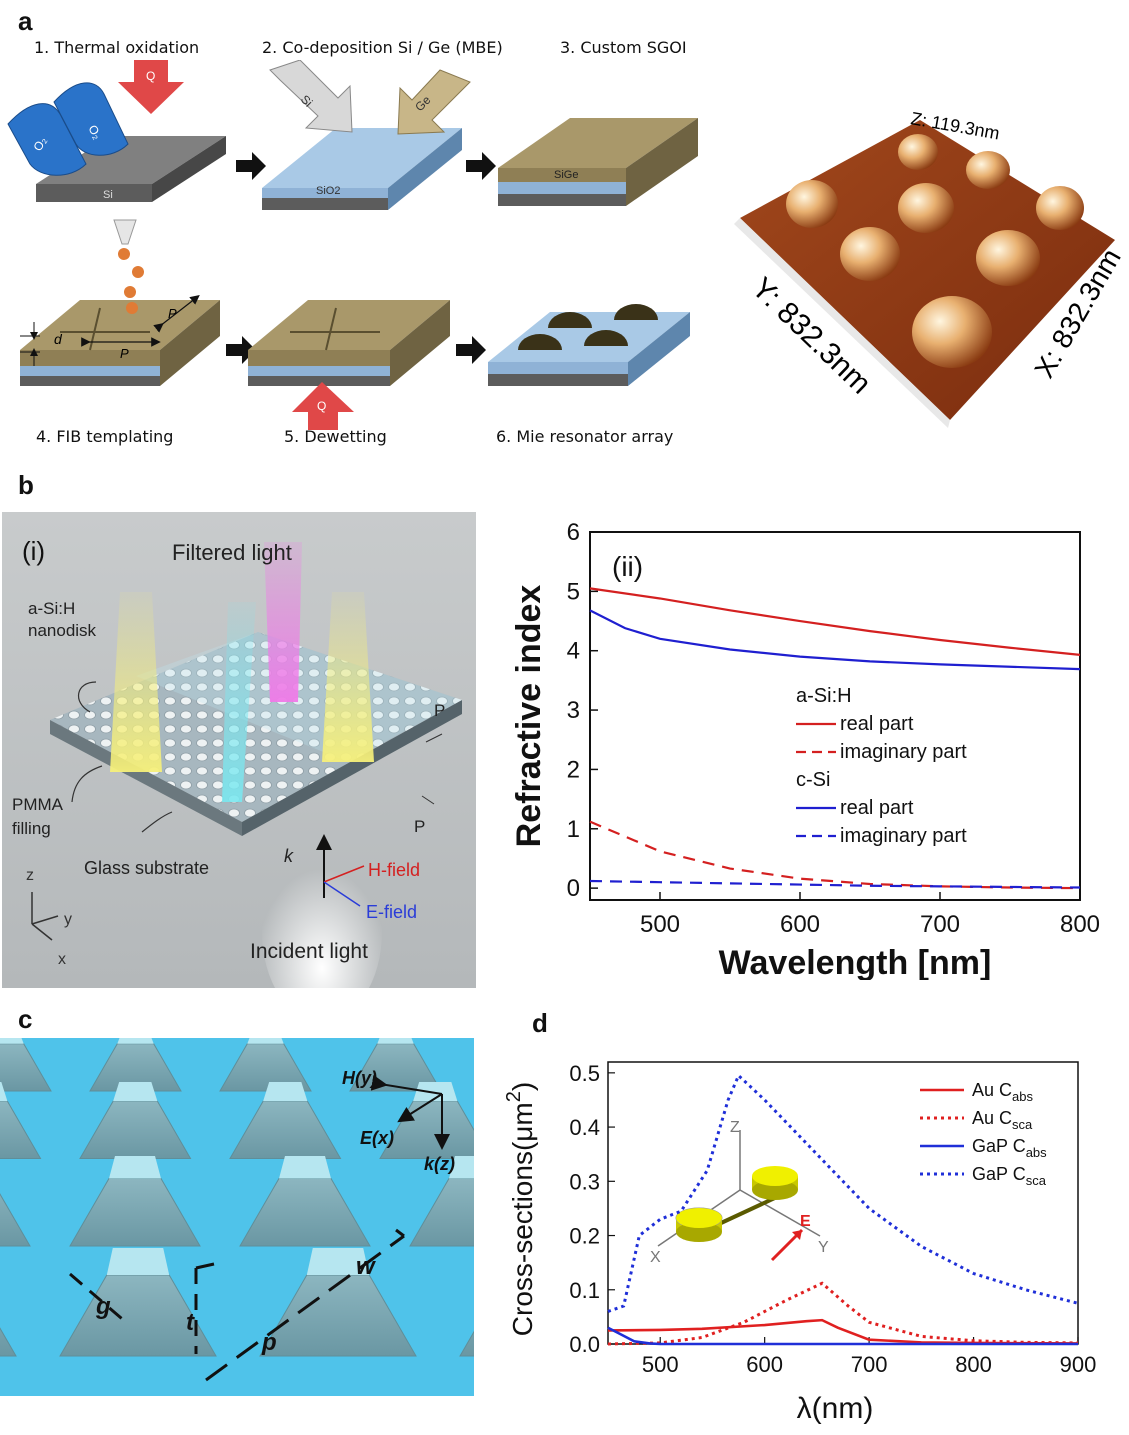  What do you see at coordinates (573, 888) in the screenshot?
I see `y-tick-label: 0` at bounding box center [573, 888].